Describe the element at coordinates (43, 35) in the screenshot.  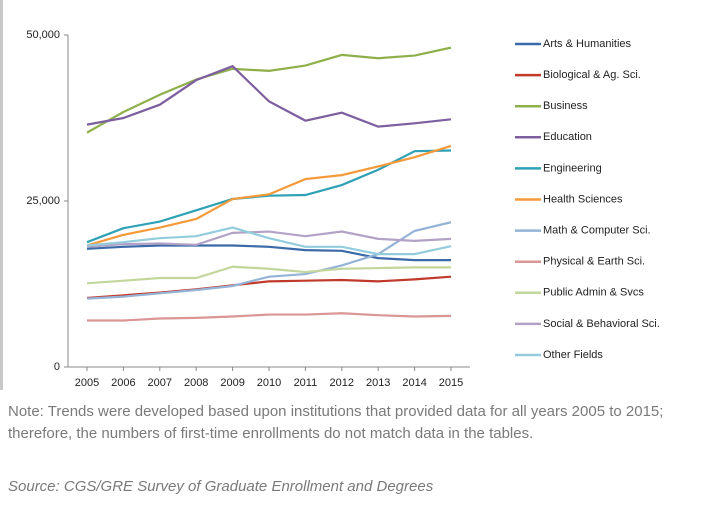
I see `y-tick-label: 50,000` at that location.